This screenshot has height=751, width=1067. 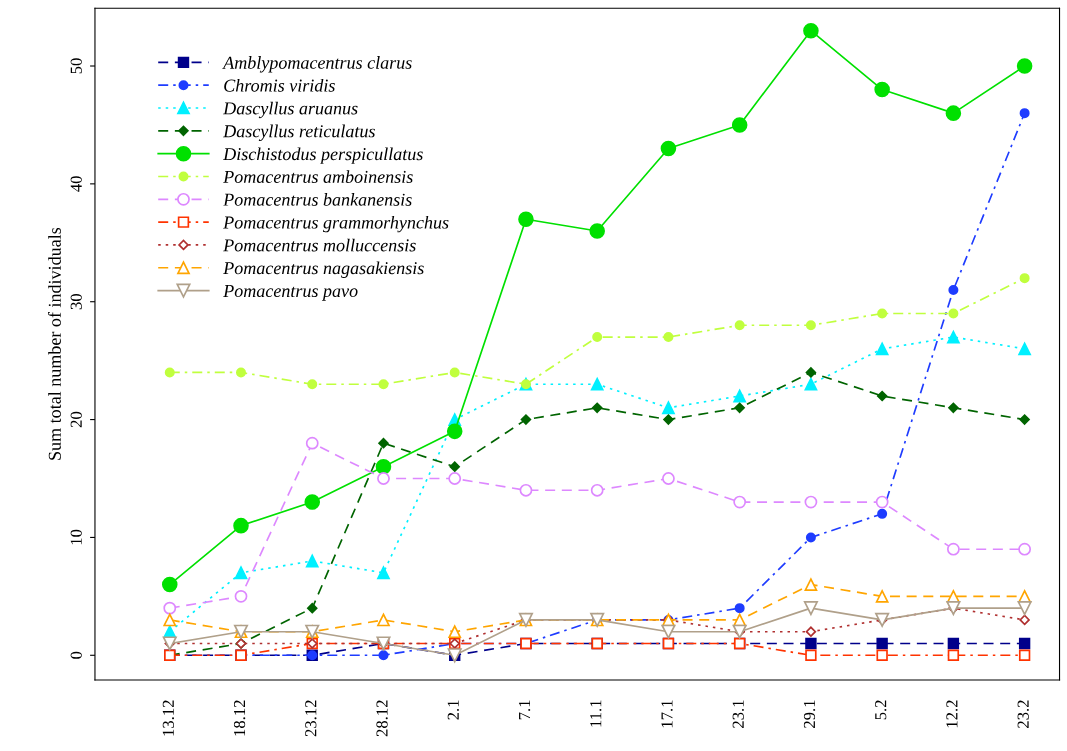 I want to click on x-tick-label: 23.12, so click(x=311, y=718).